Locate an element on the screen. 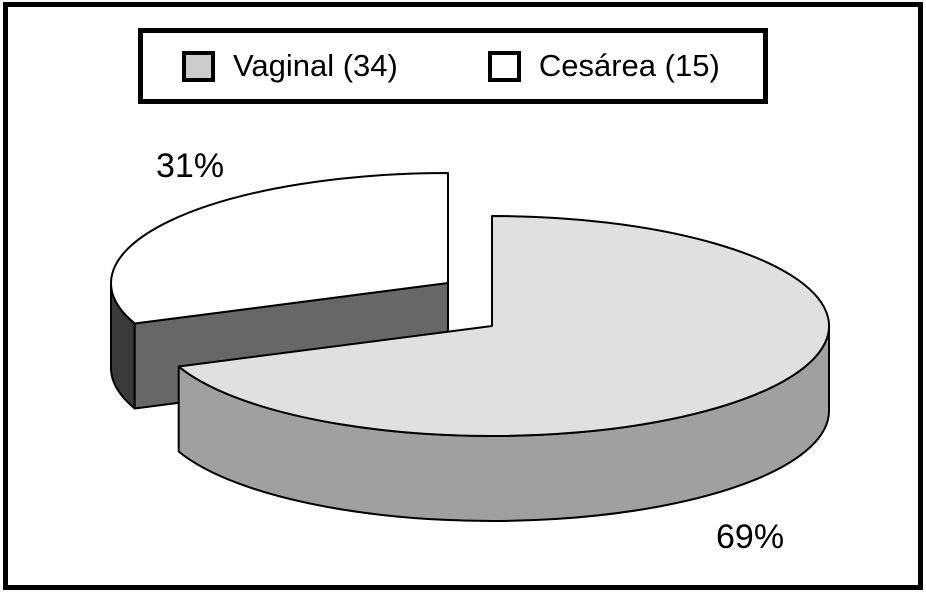 The width and height of the screenshot is (926, 592). slice-percent-label-vaginal: 69% is located at coordinates (750, 537).